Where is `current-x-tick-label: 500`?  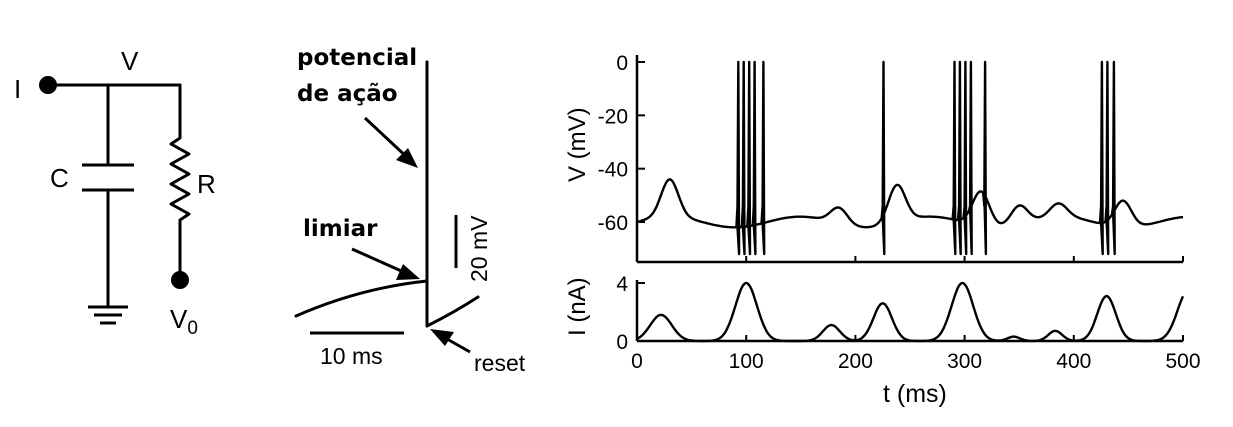
current-x-tick-label: 500 is located at coordinates (1182, 361).